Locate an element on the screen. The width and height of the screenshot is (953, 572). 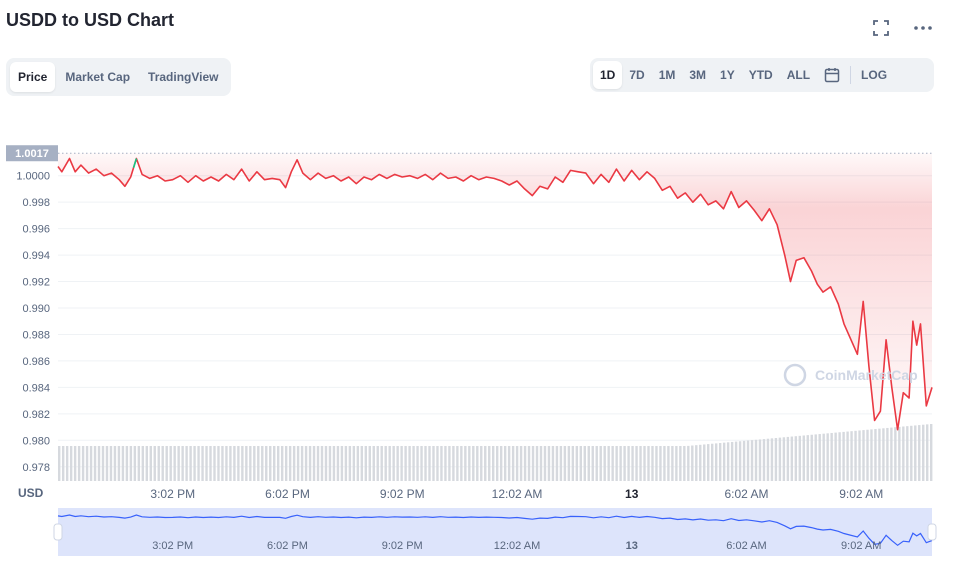
tab-divider is located at coordinates (851, 75).